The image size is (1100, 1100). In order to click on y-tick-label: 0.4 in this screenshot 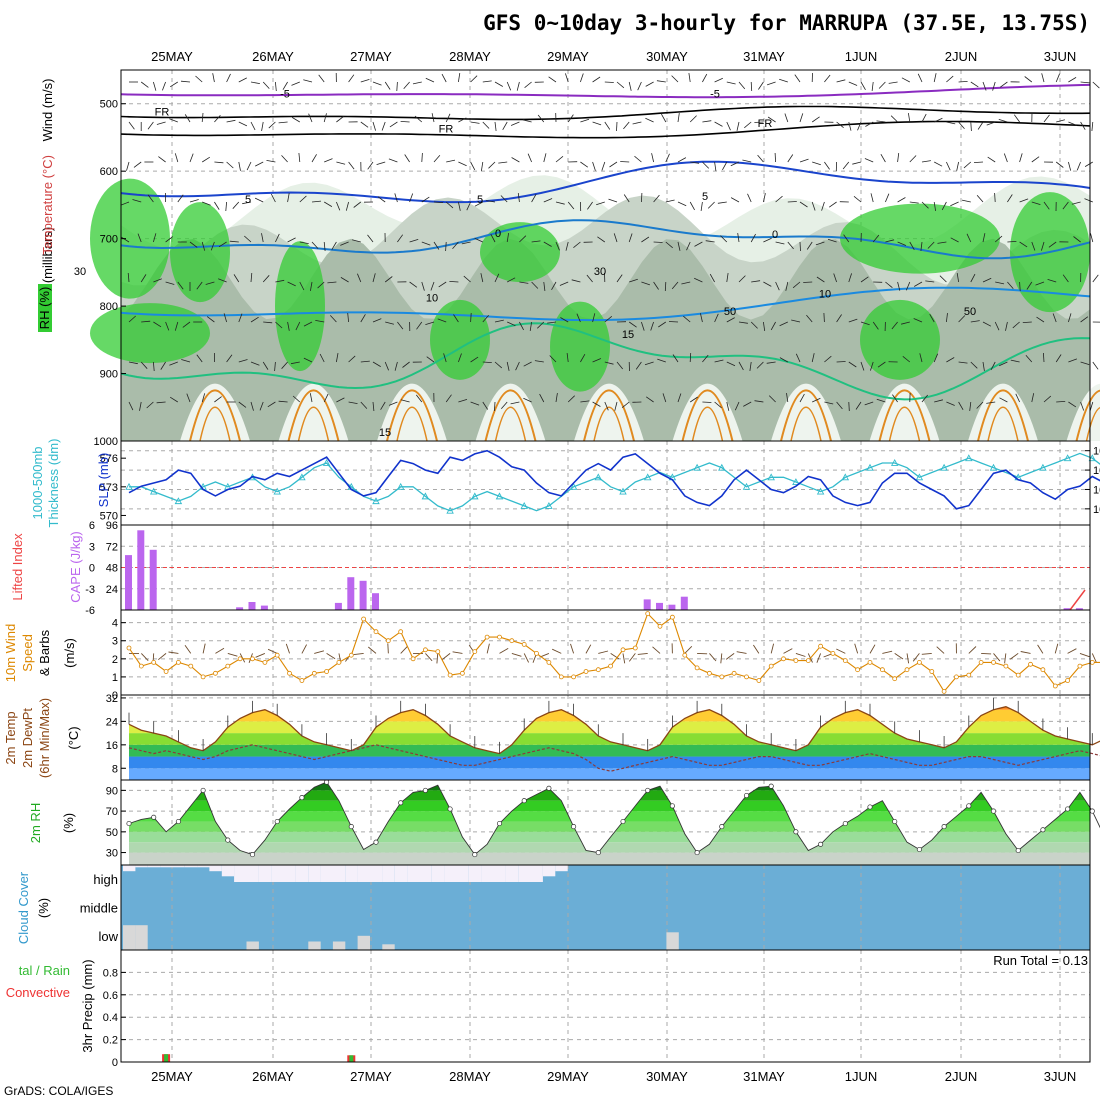, I will do `click(110, 1018)`.